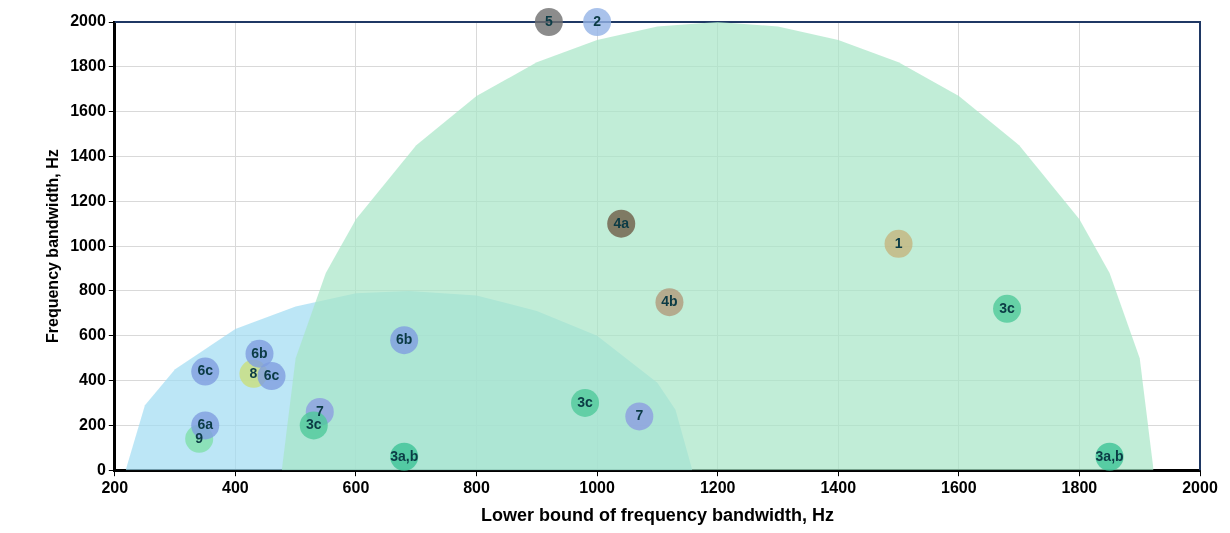  I want to click on series-label: 8, so click(253, 372).